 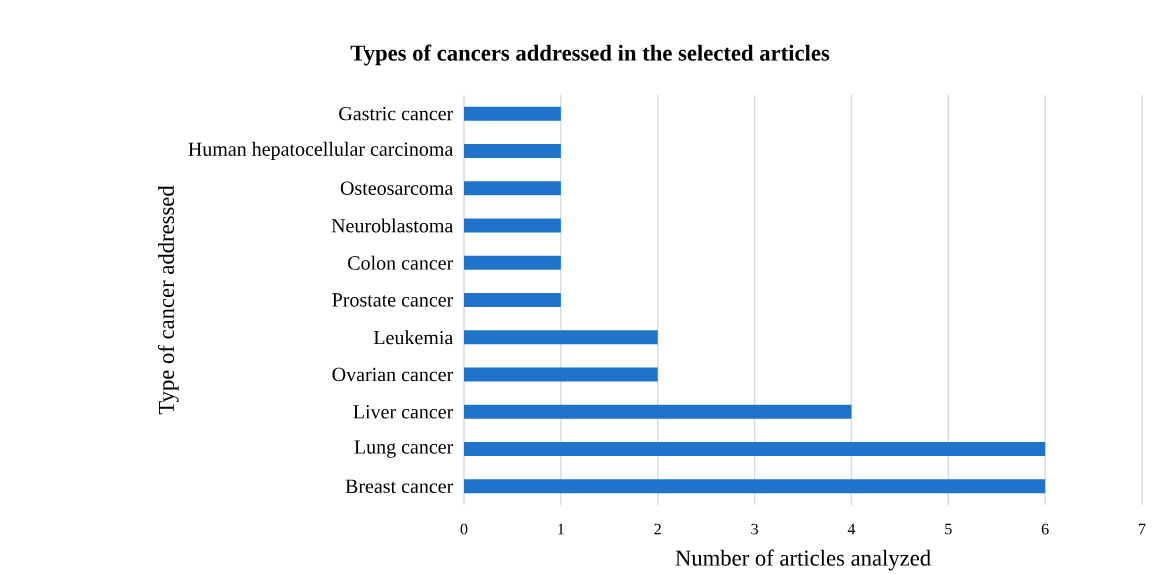 What do you see at coordinates (168, 300) in the screenshot?
I see `y-axis-title: Type of cancer addressed` at bounding box center [168, 300].